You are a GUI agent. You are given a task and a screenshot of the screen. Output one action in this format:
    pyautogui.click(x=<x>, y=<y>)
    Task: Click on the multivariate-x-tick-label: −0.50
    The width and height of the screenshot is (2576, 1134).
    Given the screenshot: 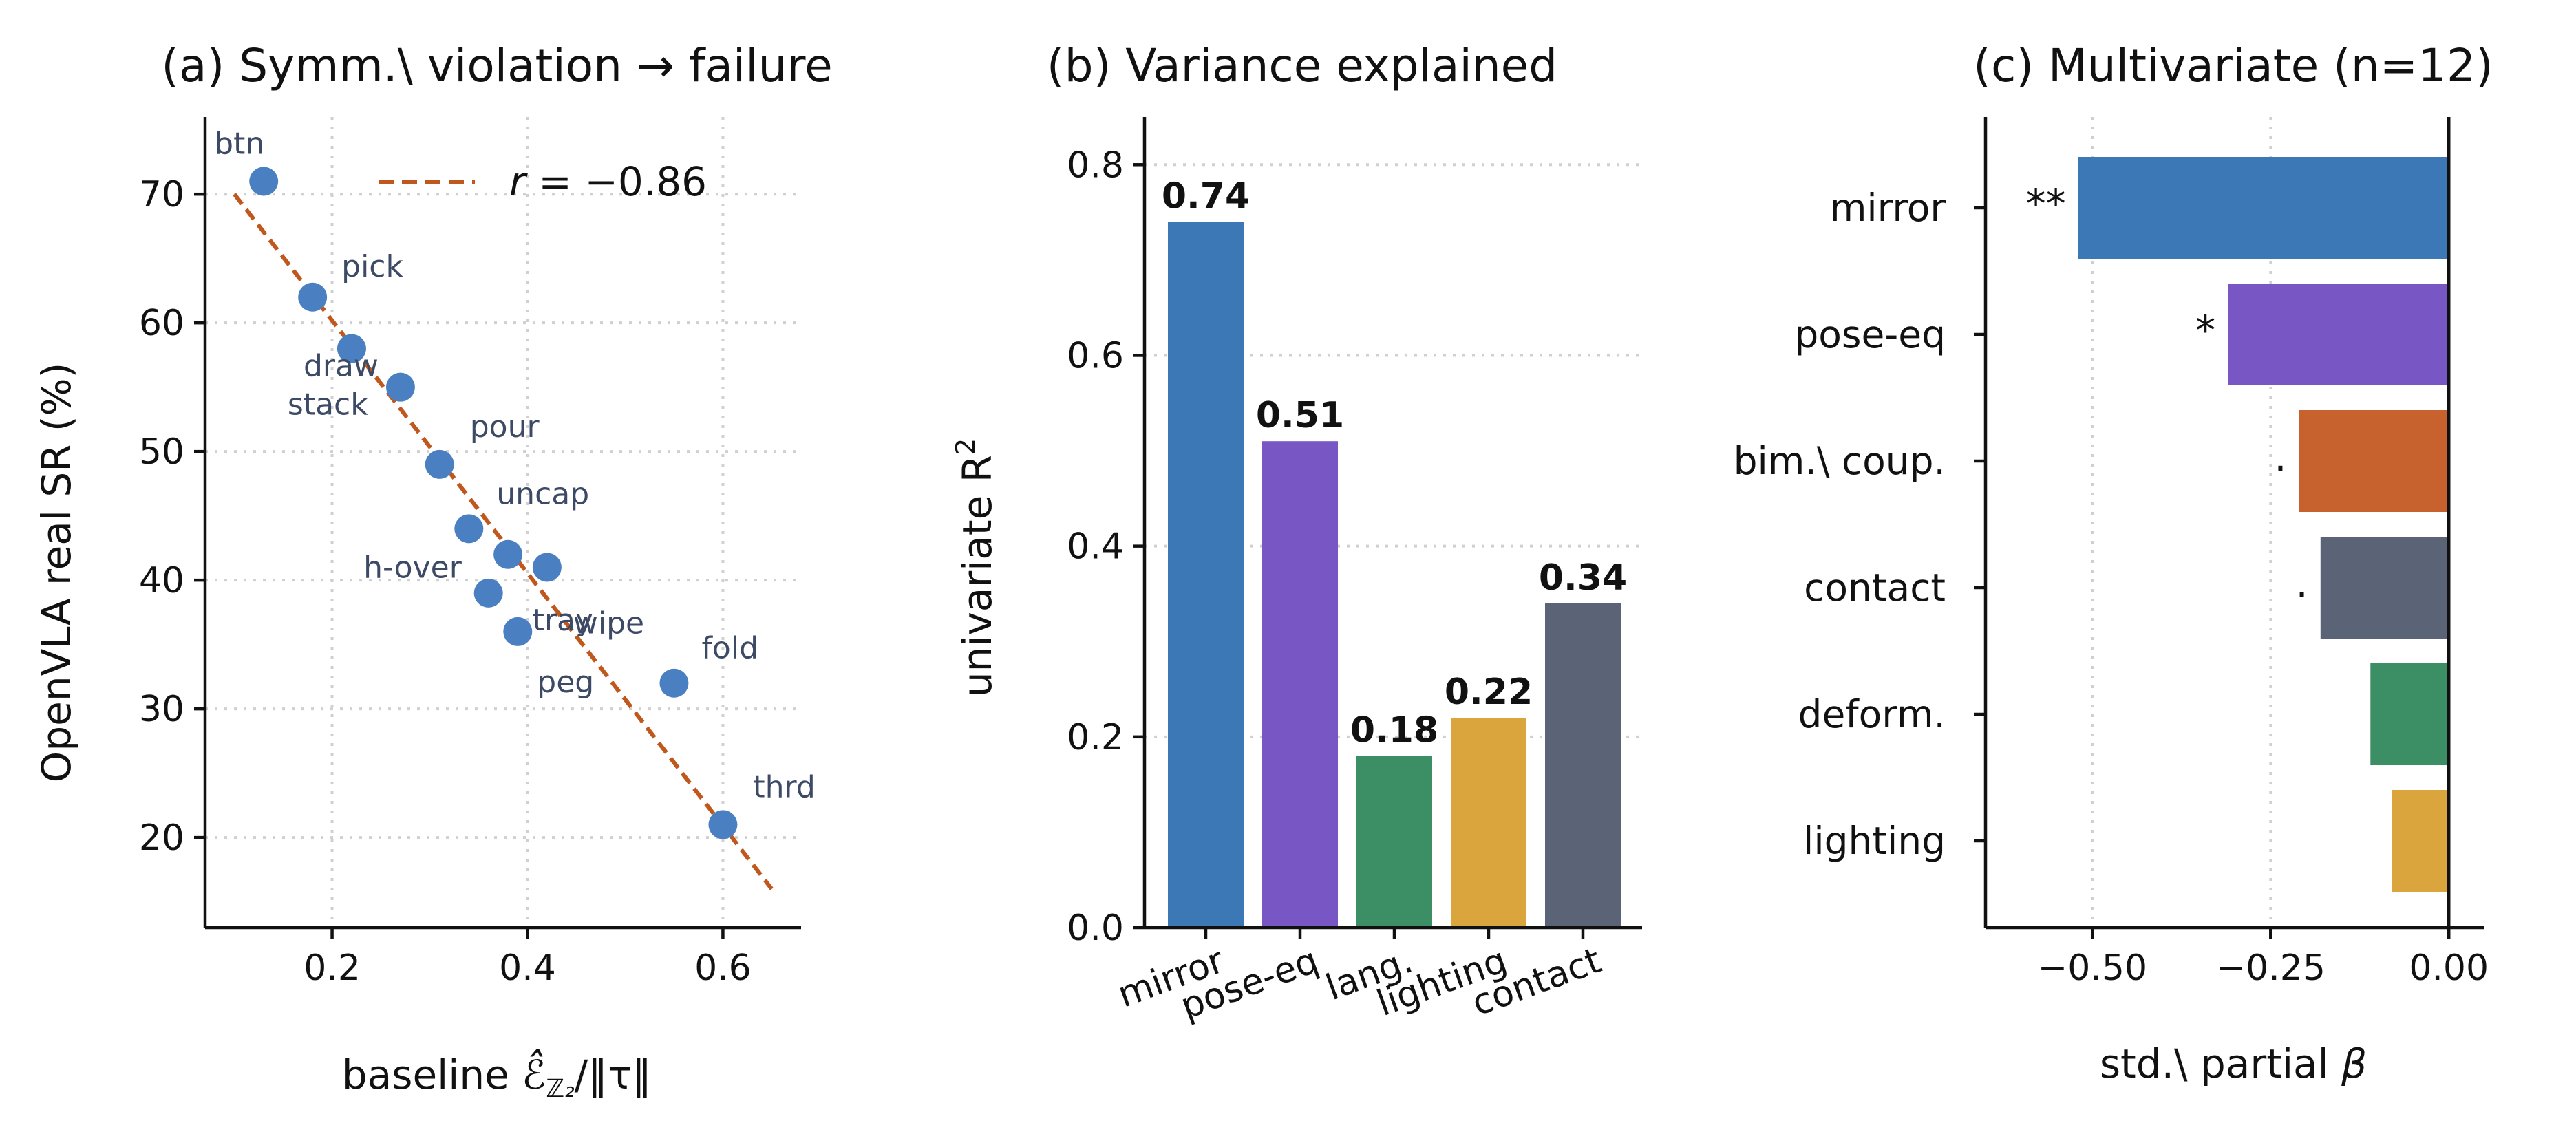 What is the action you would take?
    pyautogui.click(x=2092, y=968)
    